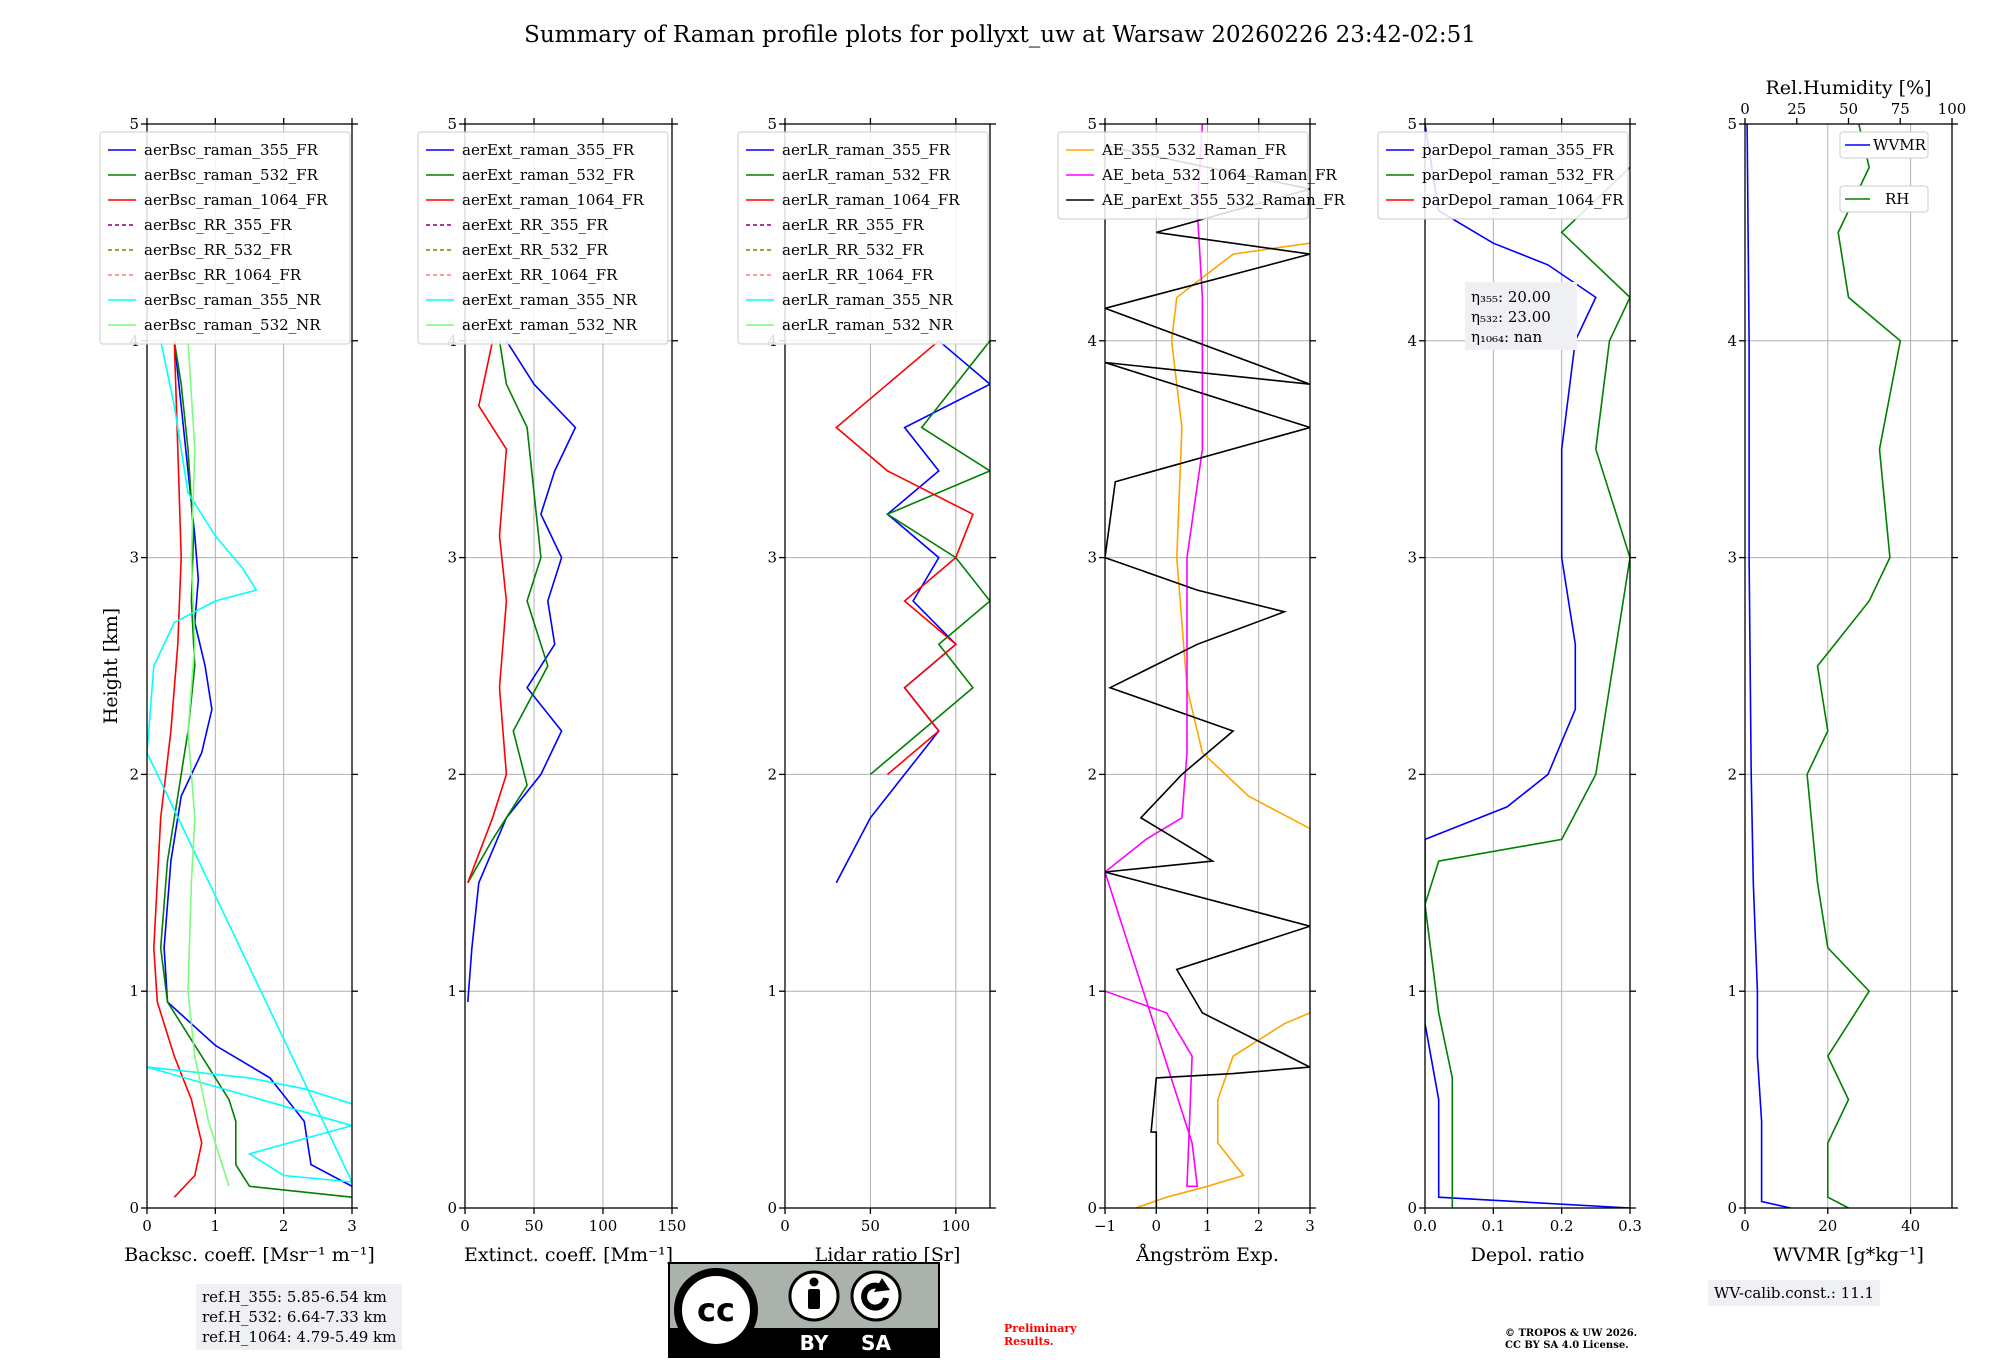 The width and height of the screenshot is (2000, 1360). What do you see at coordinates (548, 150) in the screenshot?
I see `legend-entry: aerExt_raman_355_FR` at bounding box center [548, 150].